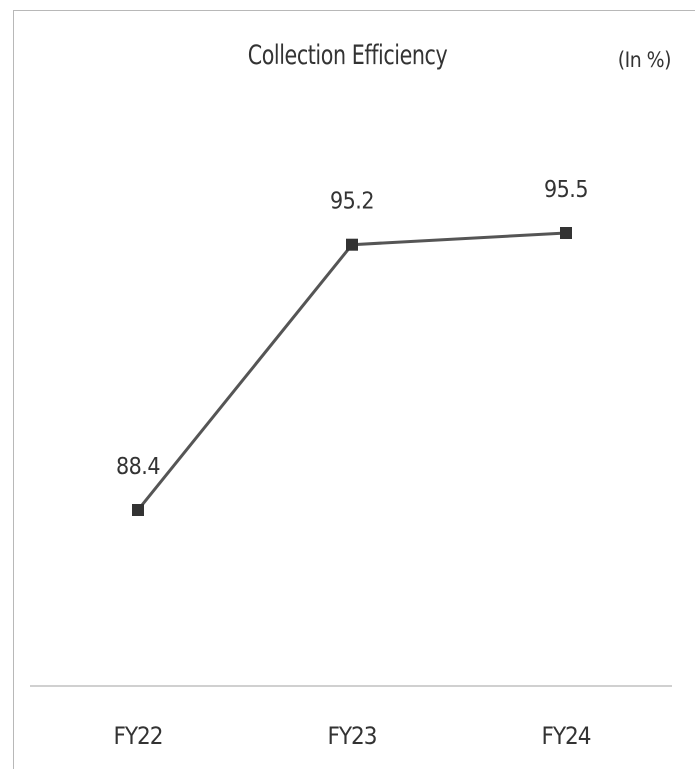 This screenshot has width=695, height=769. I want to click on data-point-marker-fy23, so click(352, 244).